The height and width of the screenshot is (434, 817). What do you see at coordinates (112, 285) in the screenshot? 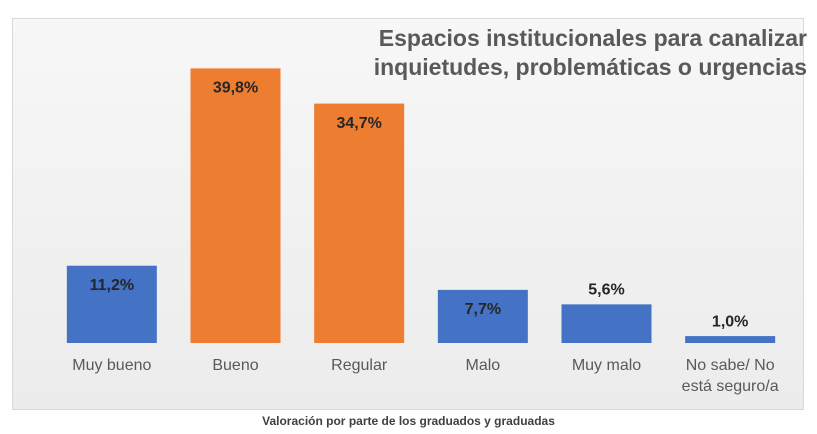
I see `data-label: 11,2%` at bounding box center [112, 285].